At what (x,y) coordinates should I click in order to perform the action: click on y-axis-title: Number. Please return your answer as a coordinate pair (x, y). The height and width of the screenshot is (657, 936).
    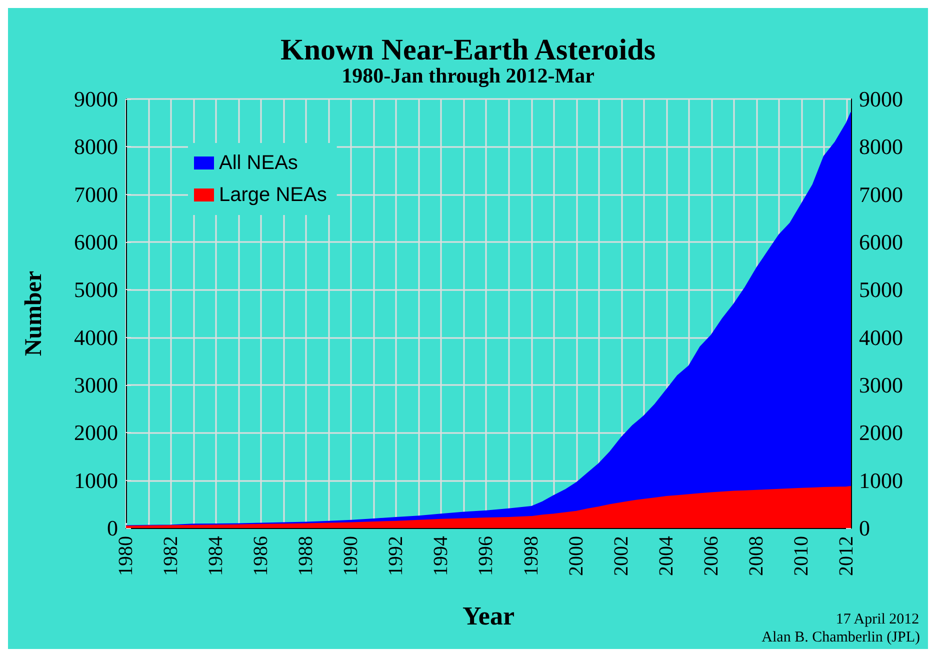
    Looking at the image, I should click on (34, 313).